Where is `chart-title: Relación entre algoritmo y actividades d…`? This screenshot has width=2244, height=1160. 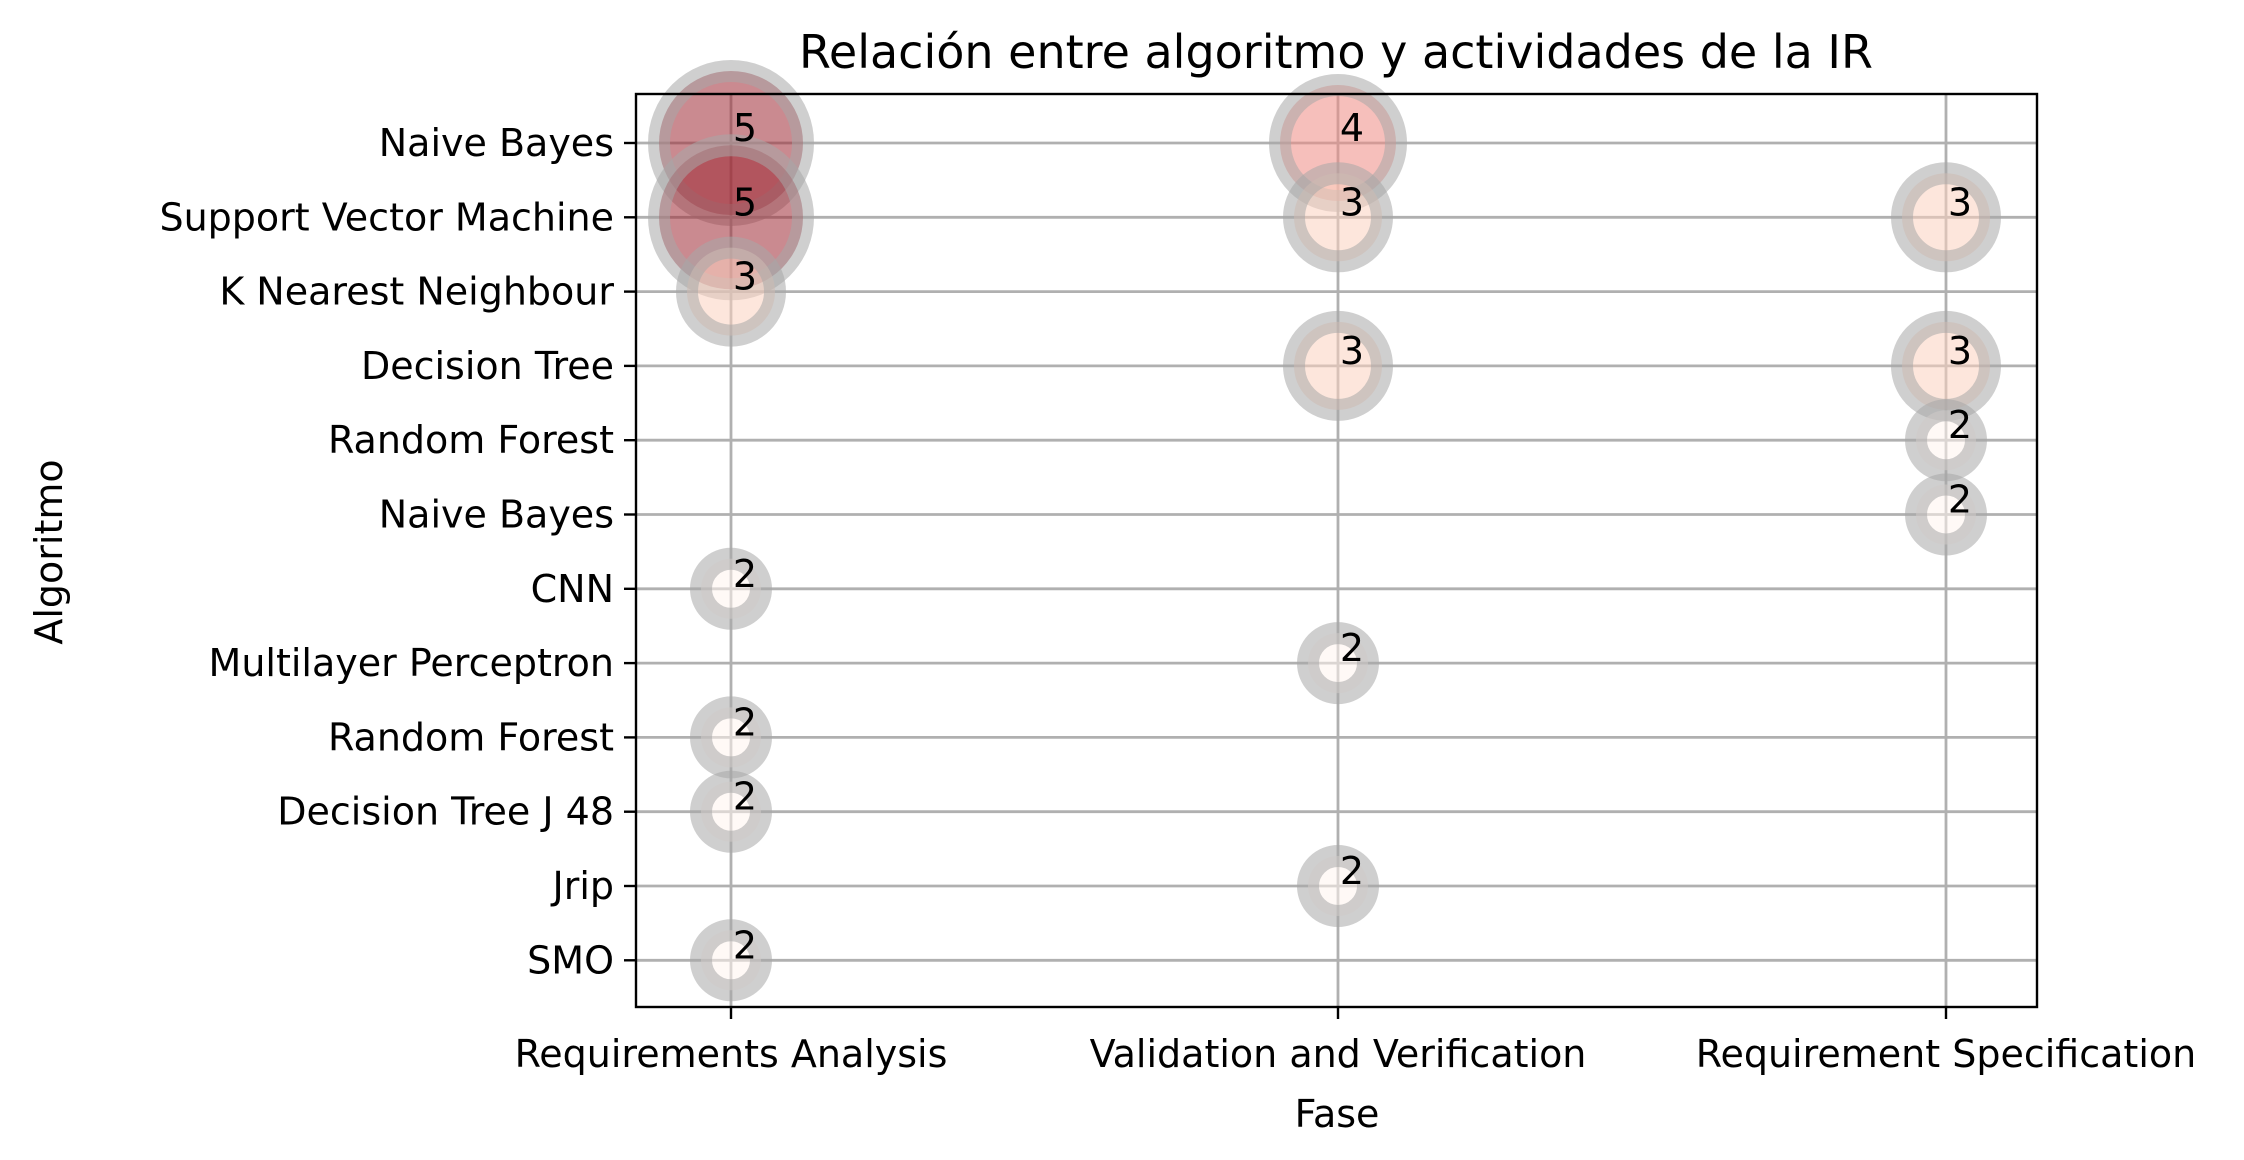 chart-title: Relación entre algoritmo y actividades d… is located at coordinates (1336, 52).